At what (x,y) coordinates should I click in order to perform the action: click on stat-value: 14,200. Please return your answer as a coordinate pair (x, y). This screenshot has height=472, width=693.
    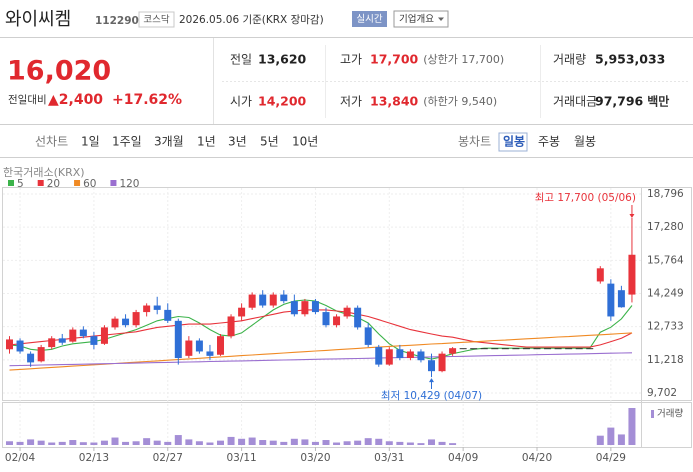
    Looking at the image, I should click on (282, 101).